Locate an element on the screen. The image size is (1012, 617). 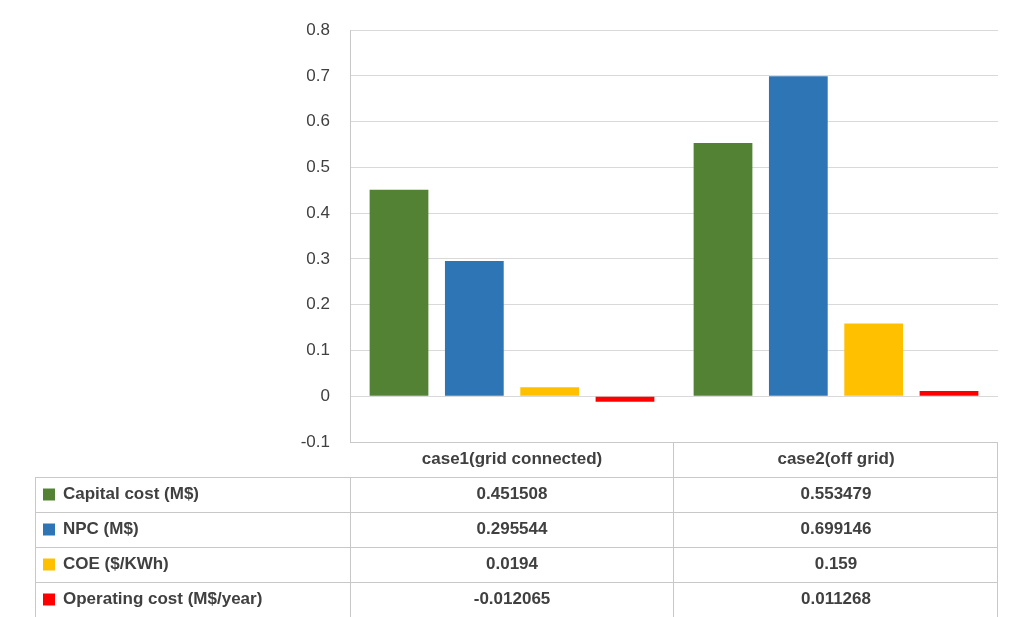
data-label: 0.699146 is located at coordinates (836, 529).